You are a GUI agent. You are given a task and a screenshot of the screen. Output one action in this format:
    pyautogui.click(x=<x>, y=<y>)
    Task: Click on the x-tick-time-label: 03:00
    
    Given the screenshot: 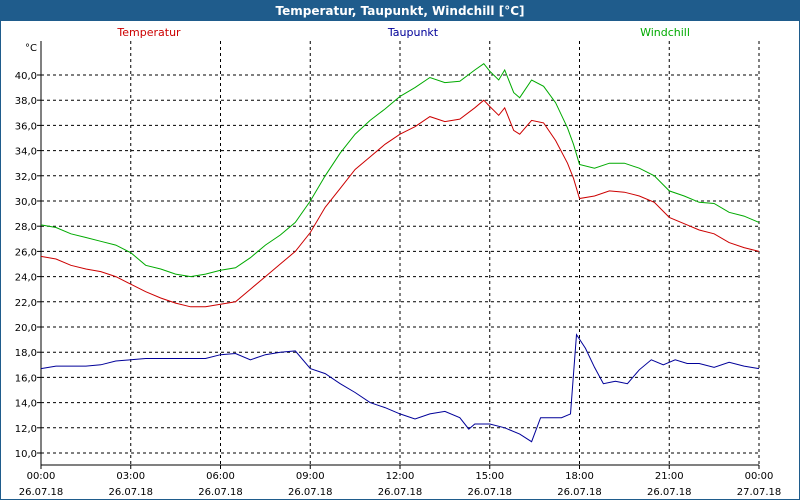 What is the action you would take?
    pyautogui.click(x=130, y=476)
    